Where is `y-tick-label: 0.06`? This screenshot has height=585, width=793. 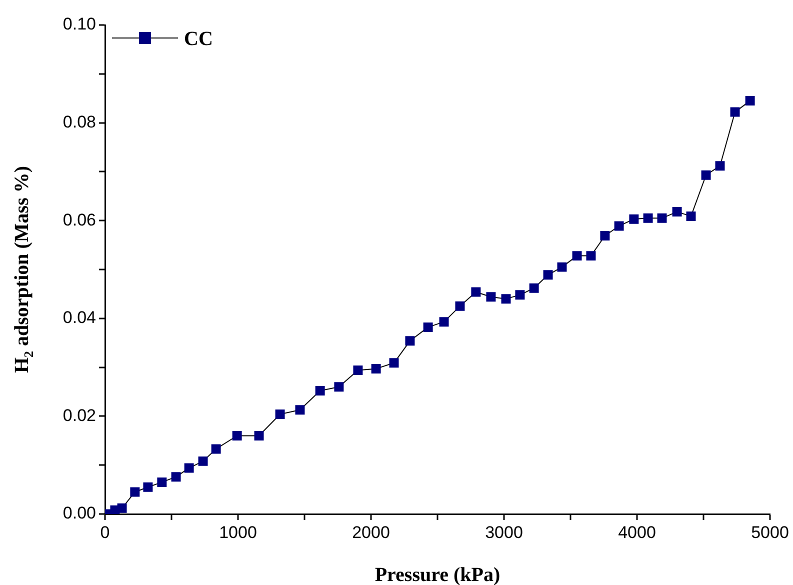
y-tick-label: 0.06 is located at coordinates (79, 220).